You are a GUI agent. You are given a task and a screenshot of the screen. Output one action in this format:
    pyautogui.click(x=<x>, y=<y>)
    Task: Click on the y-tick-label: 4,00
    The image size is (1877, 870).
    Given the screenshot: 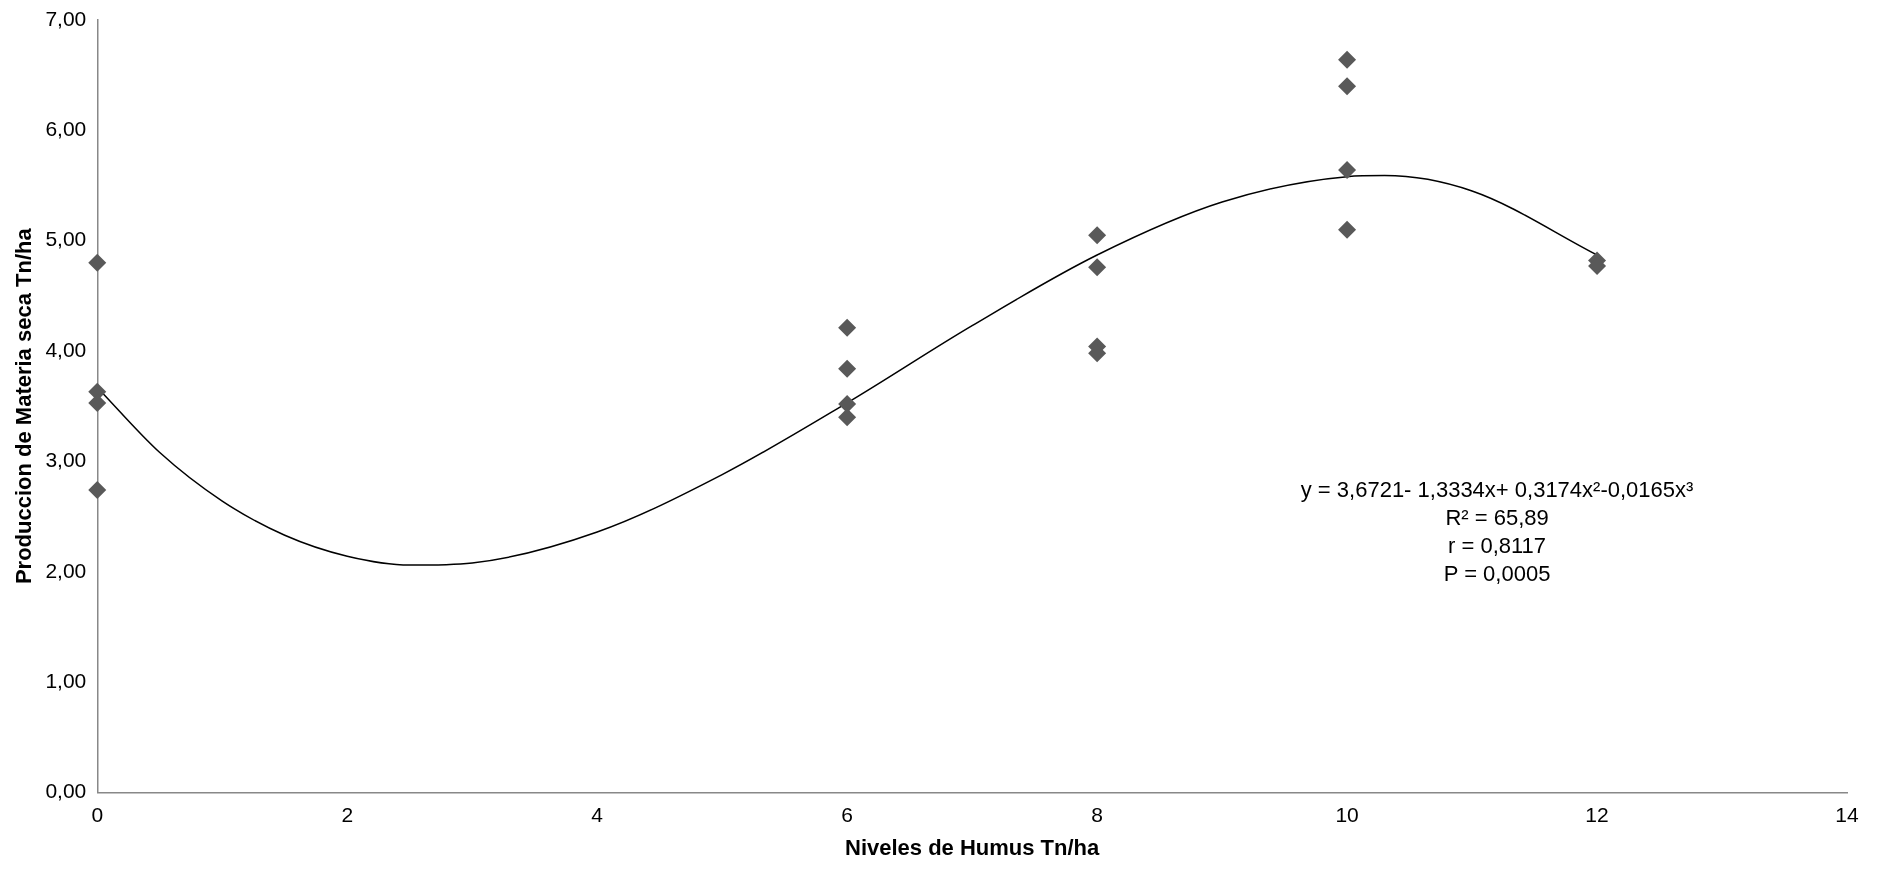 What is the action you would take?
    pyautogui.click(x=66, y=349)
    